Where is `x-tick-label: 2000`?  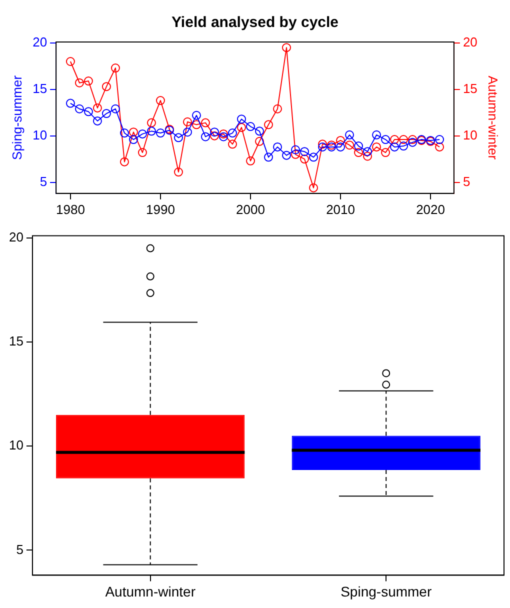
x-tick-label: 2000 is located at coordinates (250, 209).